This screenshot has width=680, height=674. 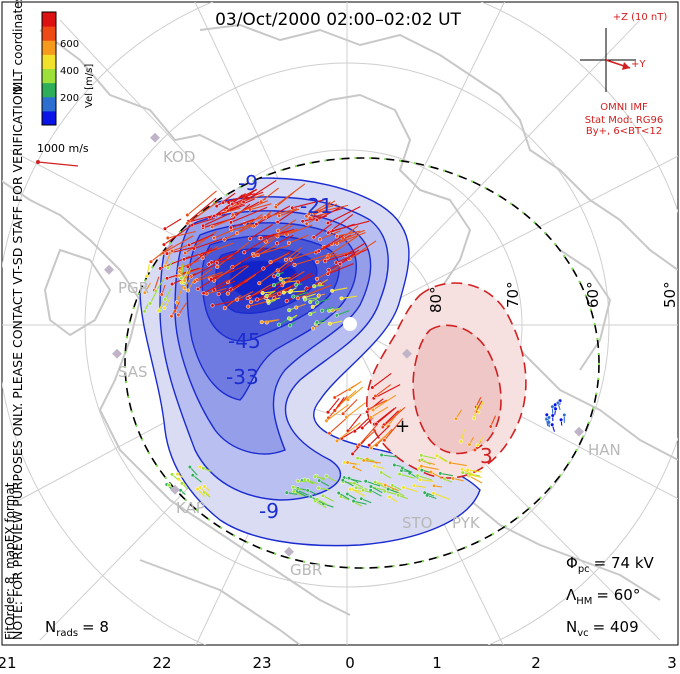 What do you see at coordinates (244, 341) in the screenshot?
I see `contour-label-neg45: -45` at bounding box center [244, 341].